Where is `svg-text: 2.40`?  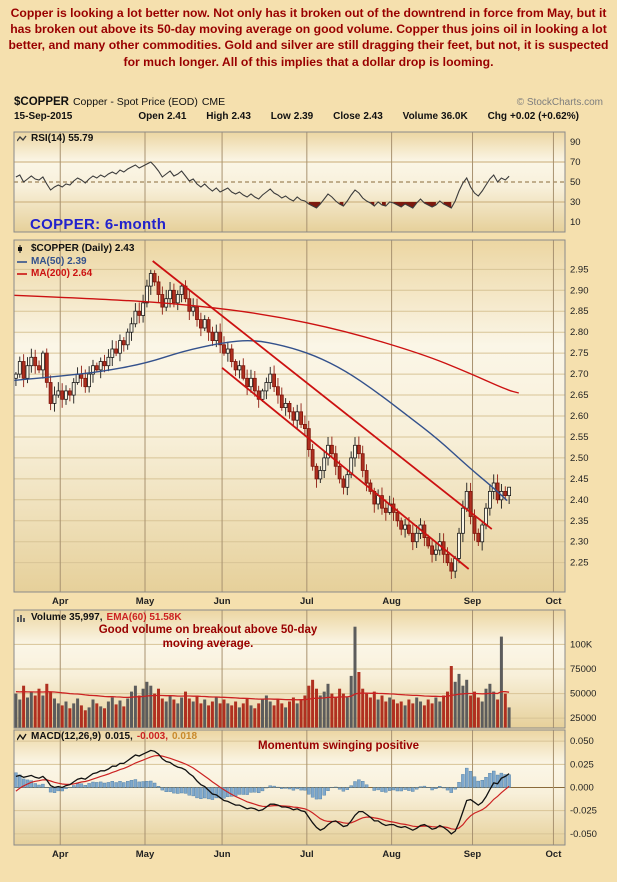
svg-text: 2.40 is located at coordinates (579, 500).